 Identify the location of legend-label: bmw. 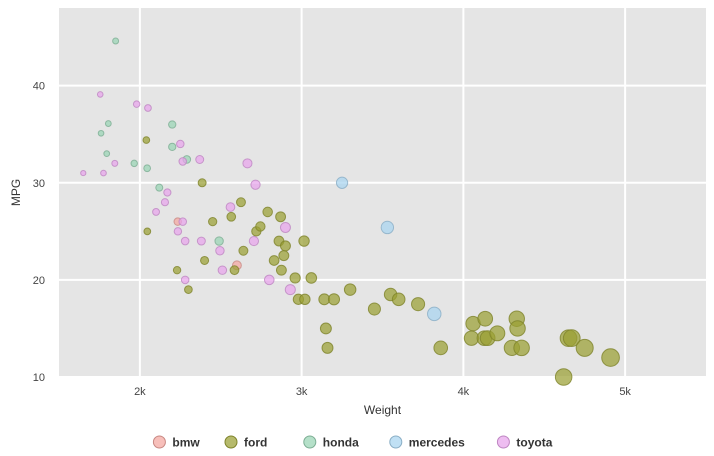
(186, 443).